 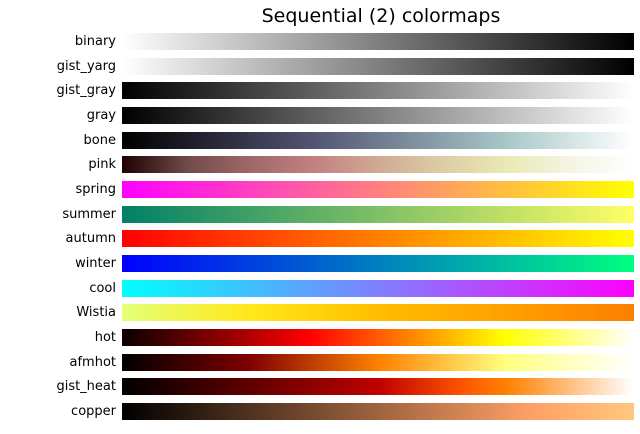 What do you see at coordinates (95, 41) in the screenshot?
I see `colormap-label: binary` at bounding box center [95, 41].